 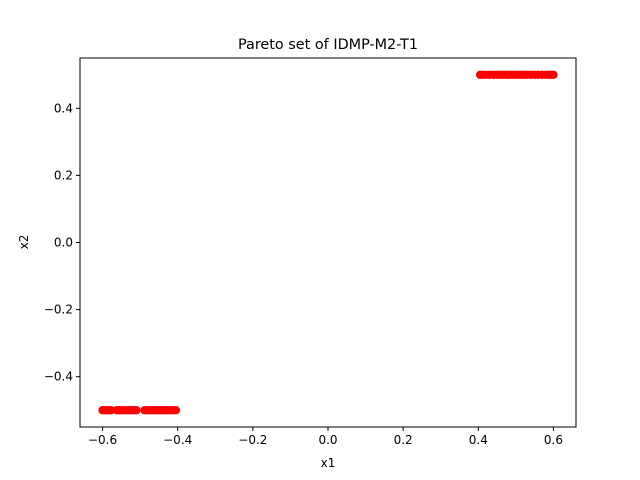 I want to click on x-tick-label: 0.6, so click(x=553, y=440).